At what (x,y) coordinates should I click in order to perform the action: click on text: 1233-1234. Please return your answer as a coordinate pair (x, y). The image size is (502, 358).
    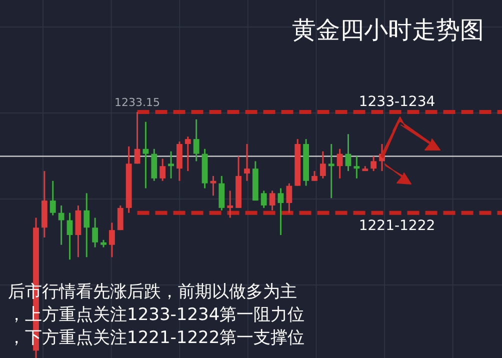
    Looking at the image, I should click on (397, 102).